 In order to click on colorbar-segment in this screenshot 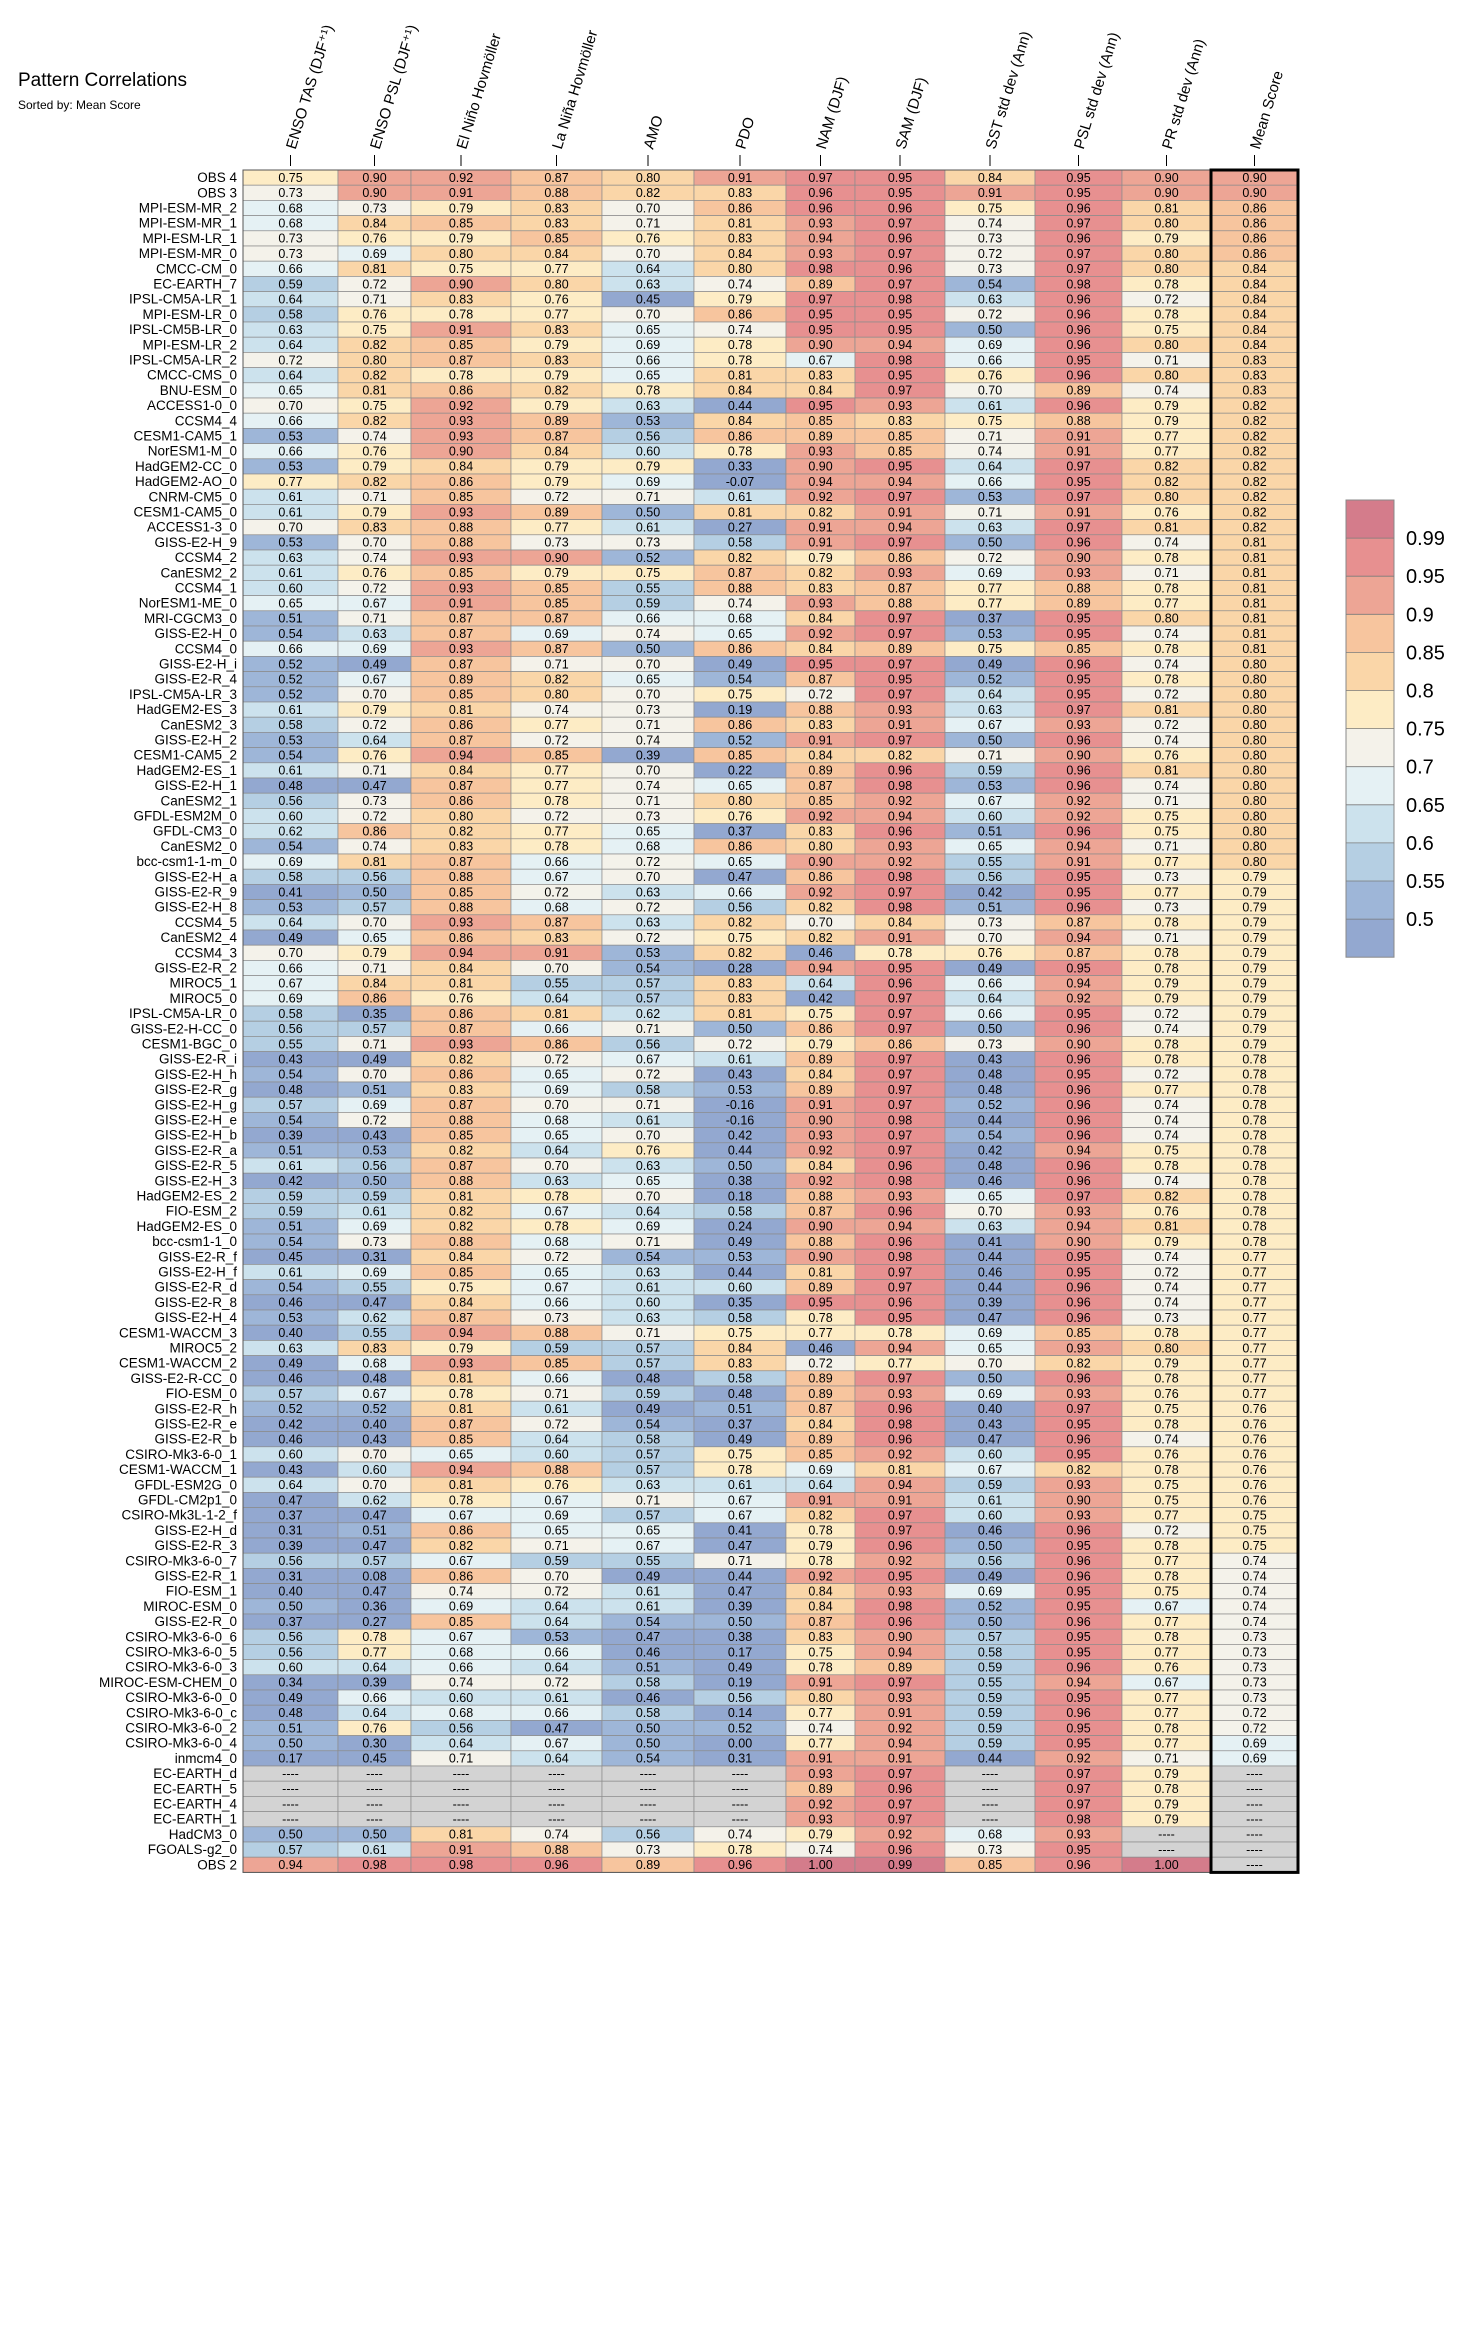, I will do `click(1370, 671)`.